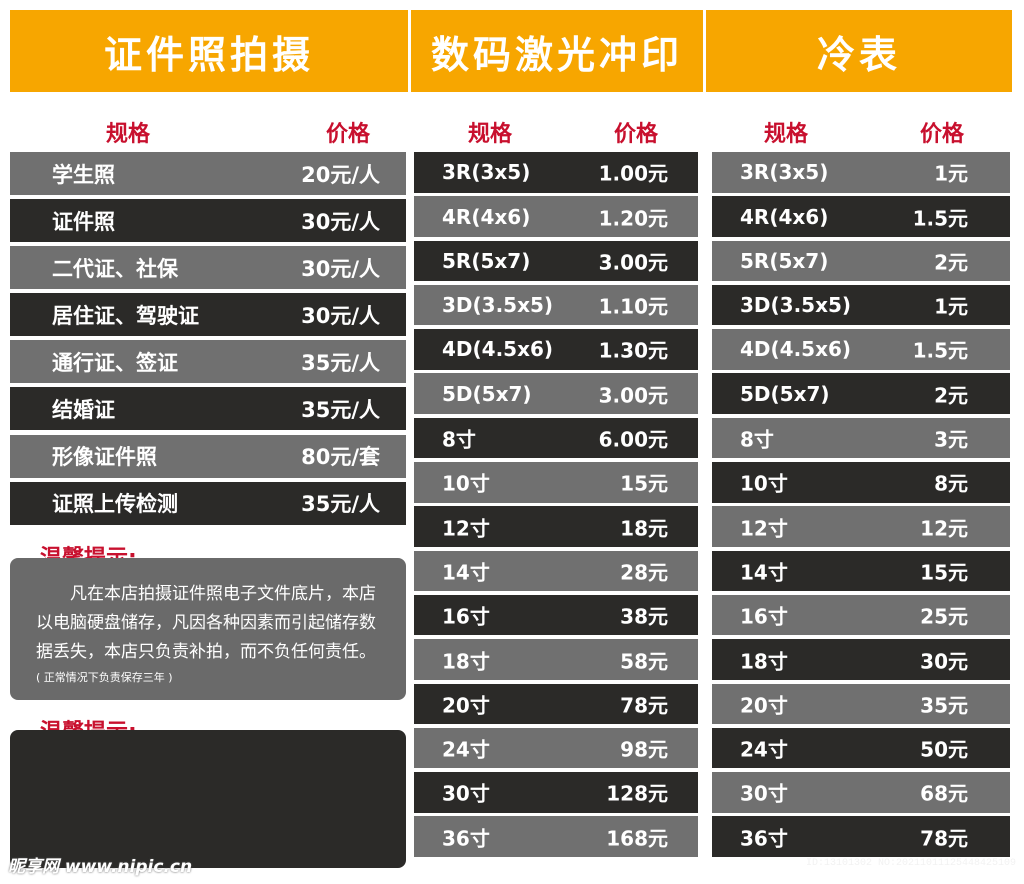 This screenshot has width=1024, height=884. What do you see at coordinates (83, 221) in the screenshot?
I see `item-spec: 证件照` at bounding box center [83, 221].